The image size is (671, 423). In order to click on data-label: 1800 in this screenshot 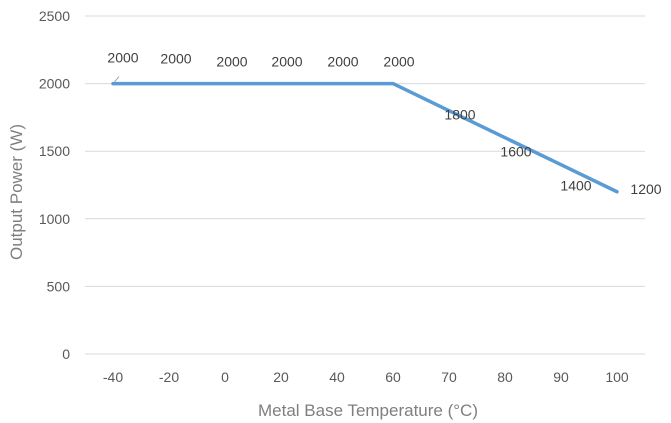, I will do `click(459, 115)`.